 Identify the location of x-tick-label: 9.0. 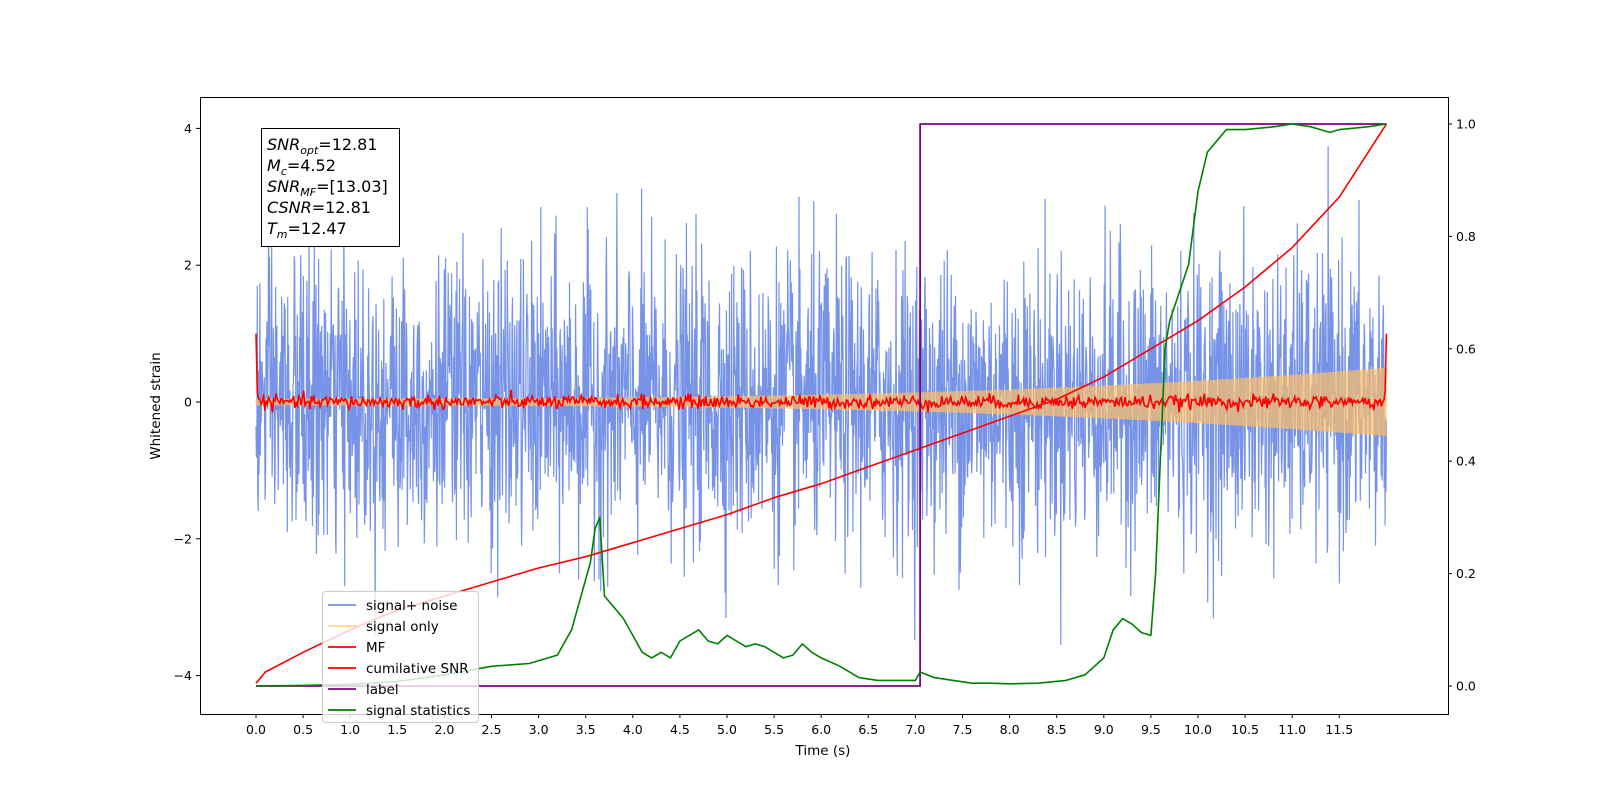
(1104, 729).